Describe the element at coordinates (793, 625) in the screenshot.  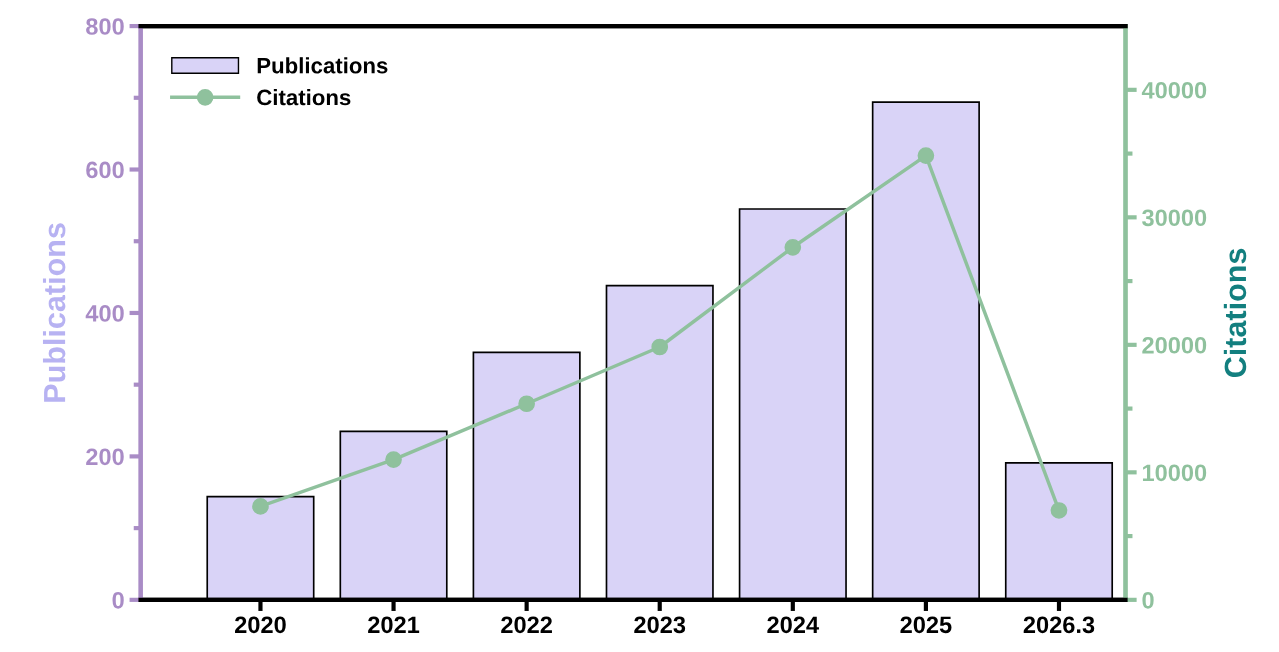
I see `x-tick-label: 2024` at that location.